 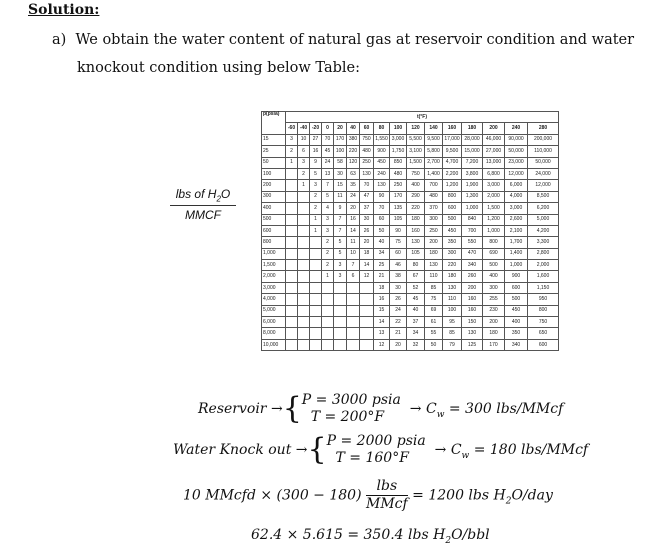 I want to click on temperature-column-header: 160, so click(x=452, y=128).